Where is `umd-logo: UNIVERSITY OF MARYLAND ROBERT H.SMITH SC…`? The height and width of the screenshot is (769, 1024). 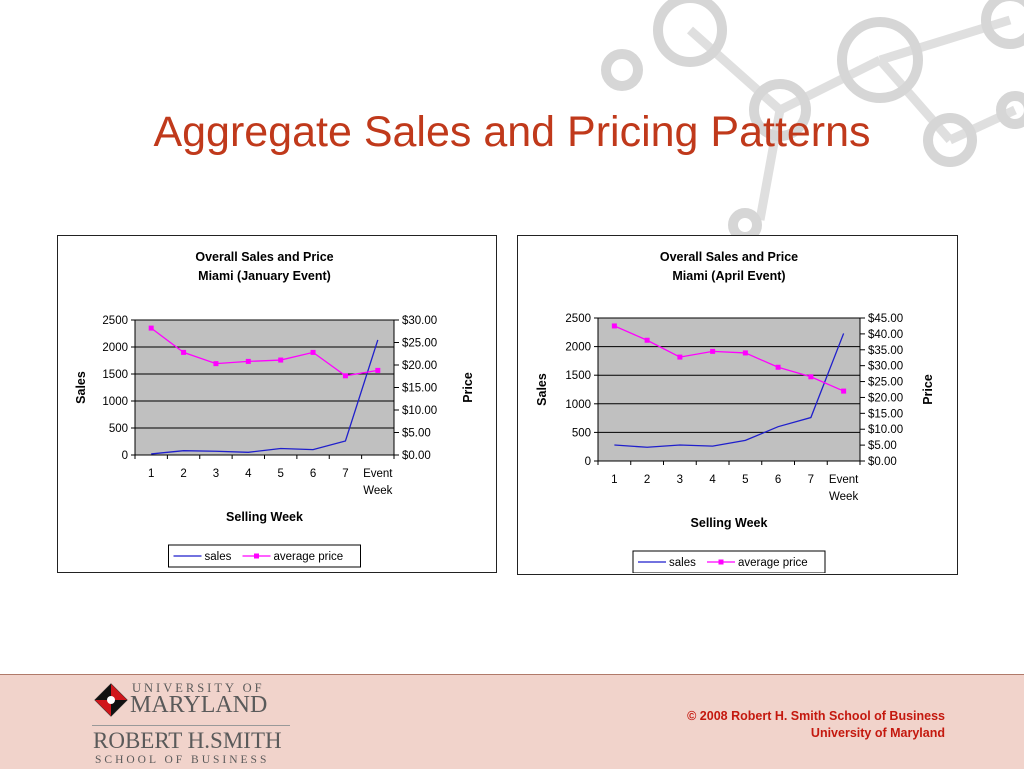 umd-logo: UNIVERSITY OF MARYLAND ROBERT H.SMITH SC… is located at coordinates (192, 724).